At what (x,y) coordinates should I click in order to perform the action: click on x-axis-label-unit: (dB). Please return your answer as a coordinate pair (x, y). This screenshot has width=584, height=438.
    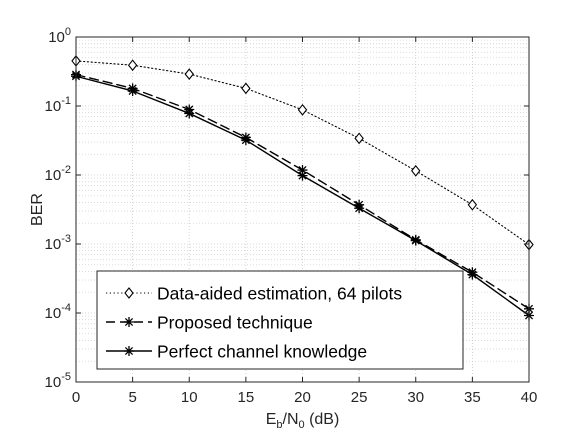
    Looking at the image, I should click on (322, 419).